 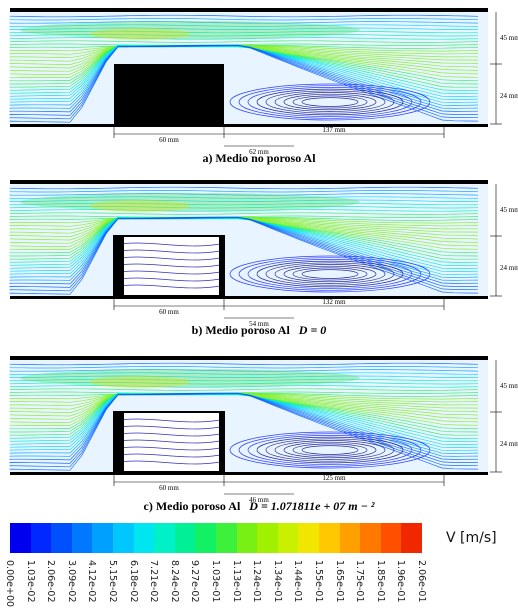 I want to click on velocity-colorbar, so click(x=216, y=538).